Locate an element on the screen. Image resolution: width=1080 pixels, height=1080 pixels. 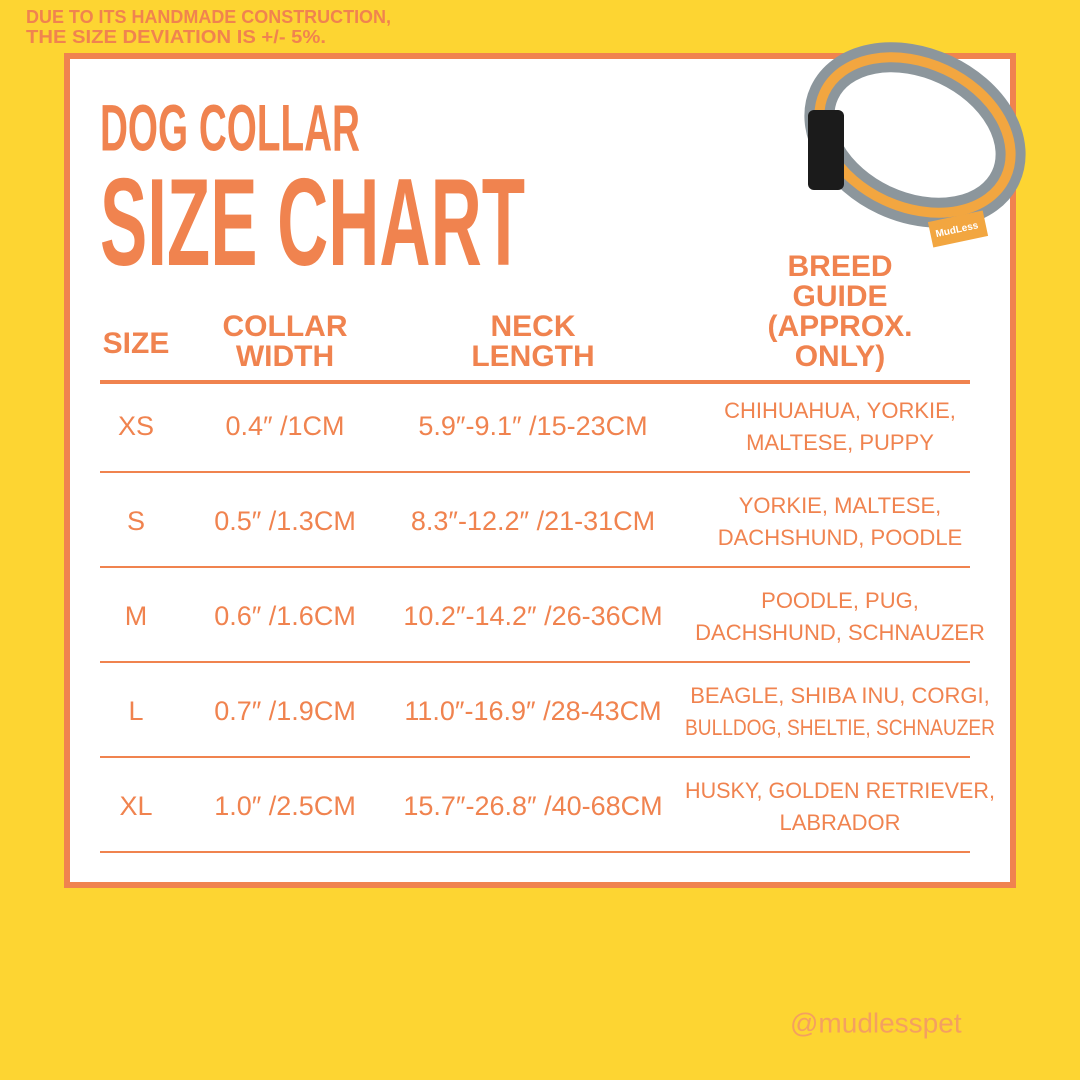
cell: 0.7″ /1.9CM is located at coordinates (285, 711).